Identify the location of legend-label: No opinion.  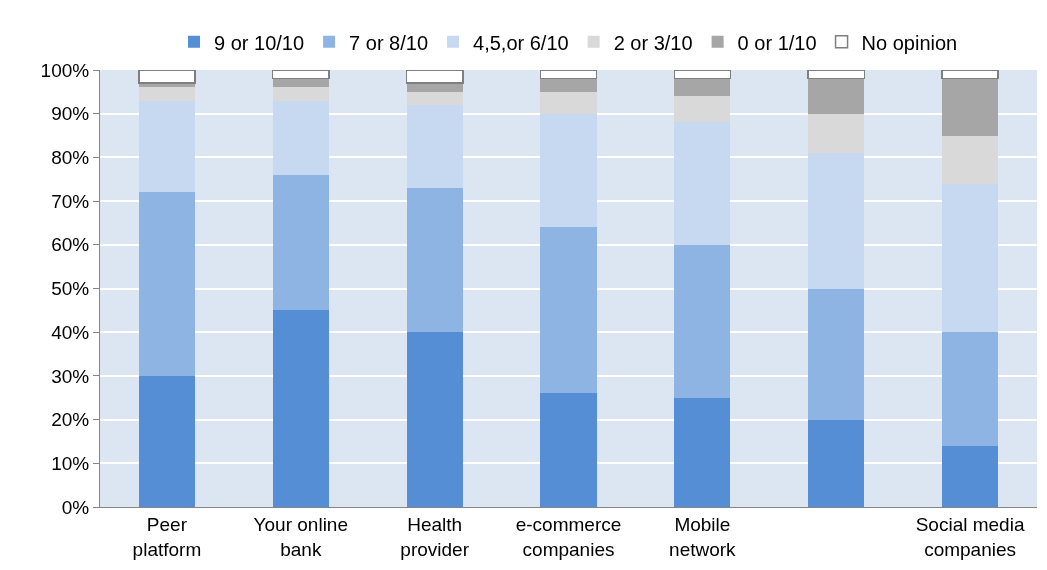
(909, 42).